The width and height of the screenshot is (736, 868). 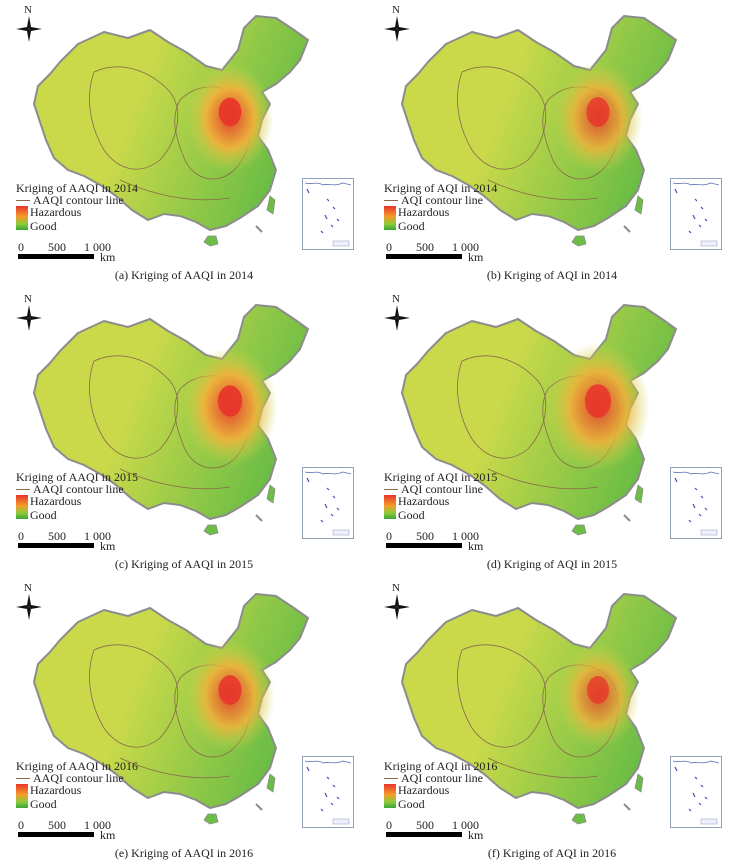 I want to click on legend-title: Kriging of AAQI in 2016, so click(x=77, y=766).